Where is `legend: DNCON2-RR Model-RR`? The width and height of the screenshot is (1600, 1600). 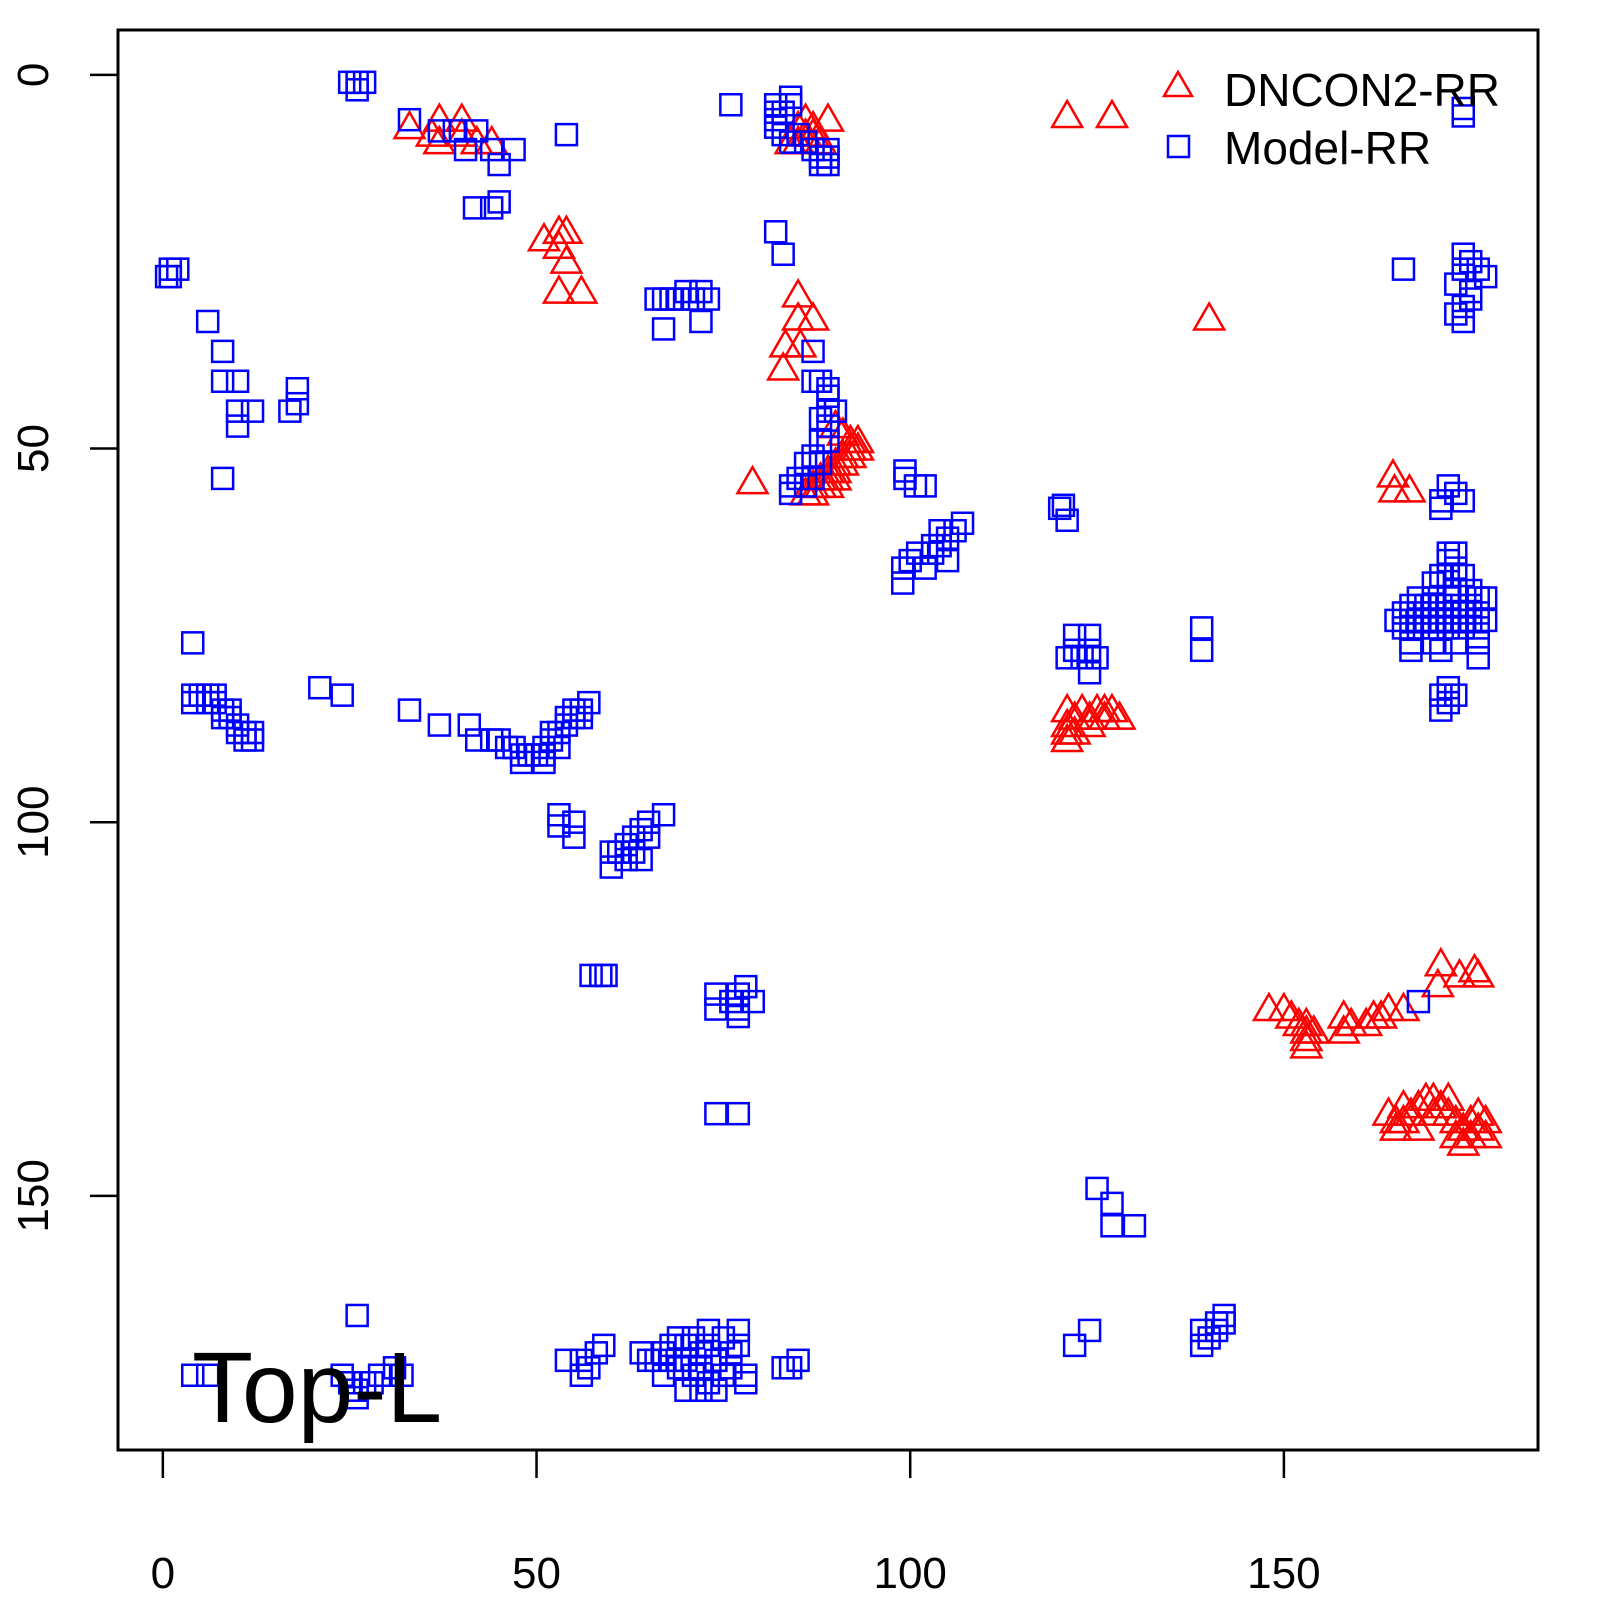
legend: DNCON2-RR Model-RR is located at coordinates (1330, 119).